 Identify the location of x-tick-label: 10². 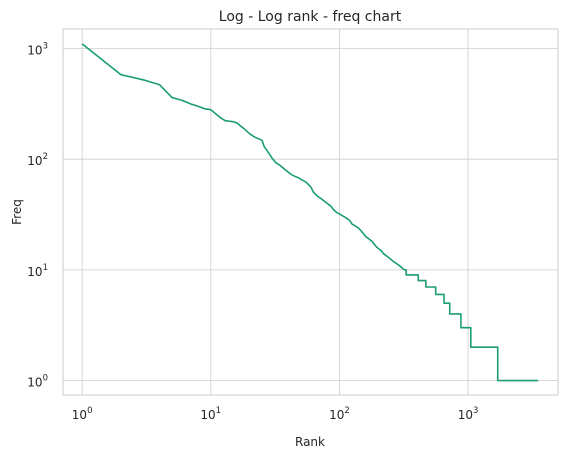
(339, 414).